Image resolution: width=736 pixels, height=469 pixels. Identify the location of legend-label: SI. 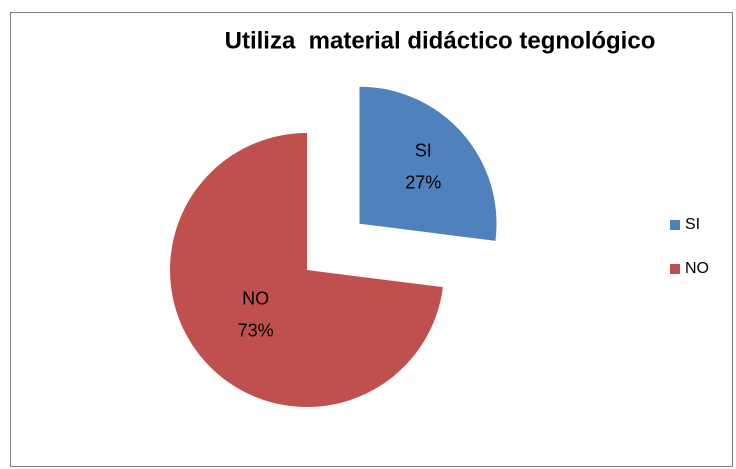
(692, 224).